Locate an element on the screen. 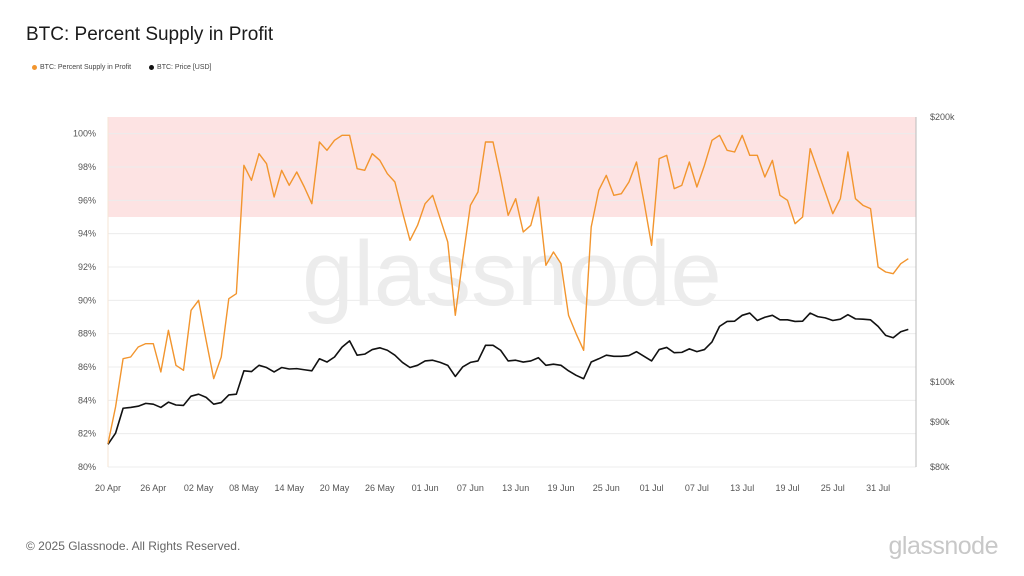 The width and height of the screenshot is (1024, 576). right-tick-label: $200k is located at coordinates (942, 117).